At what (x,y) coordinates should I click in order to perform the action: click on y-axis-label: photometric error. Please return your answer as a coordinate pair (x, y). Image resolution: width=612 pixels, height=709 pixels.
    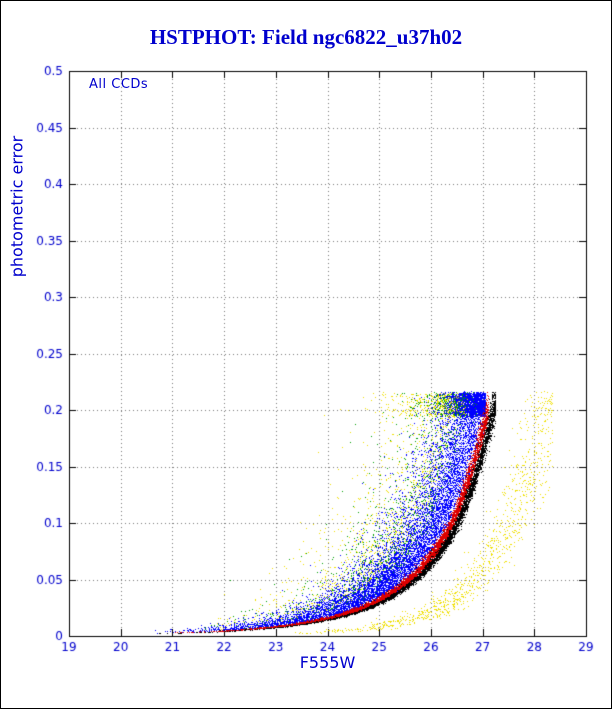
    Looking at the image, I should click on (17, 206).